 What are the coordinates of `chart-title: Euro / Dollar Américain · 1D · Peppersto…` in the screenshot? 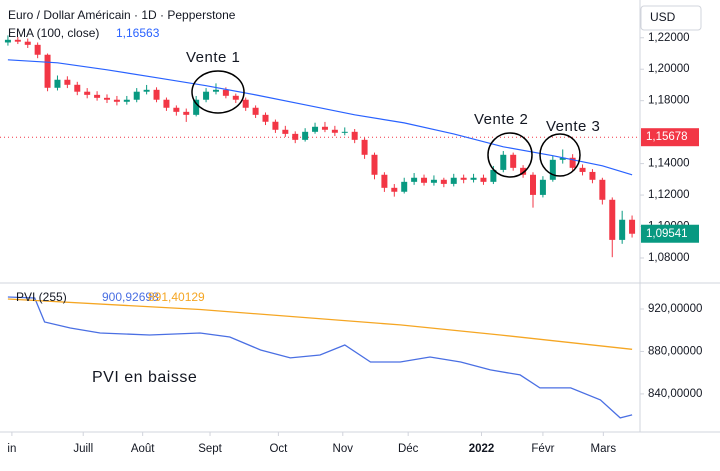 It's located at (122, 15).